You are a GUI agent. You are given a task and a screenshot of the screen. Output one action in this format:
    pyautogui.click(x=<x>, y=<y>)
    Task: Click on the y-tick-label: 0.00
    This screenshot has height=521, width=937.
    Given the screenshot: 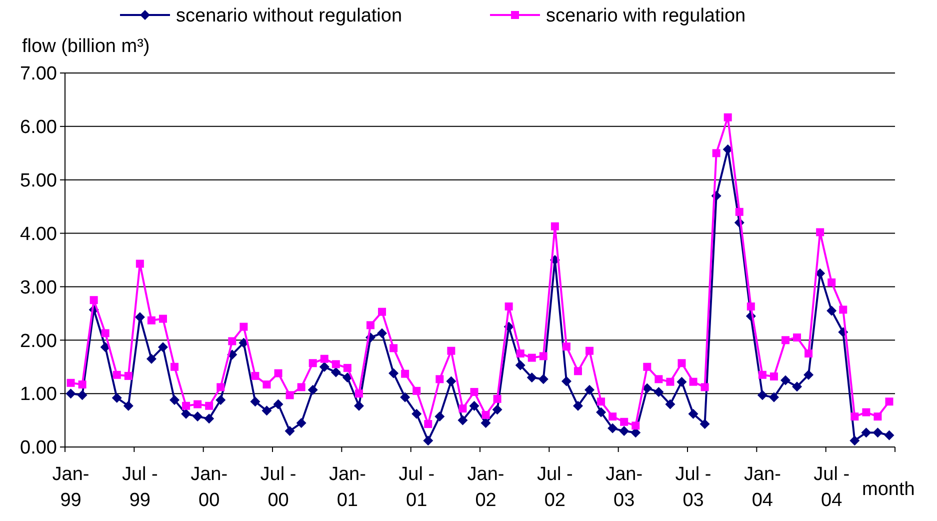 What is the action you would take?
    pyautogui.click(x=38, y=448)
    